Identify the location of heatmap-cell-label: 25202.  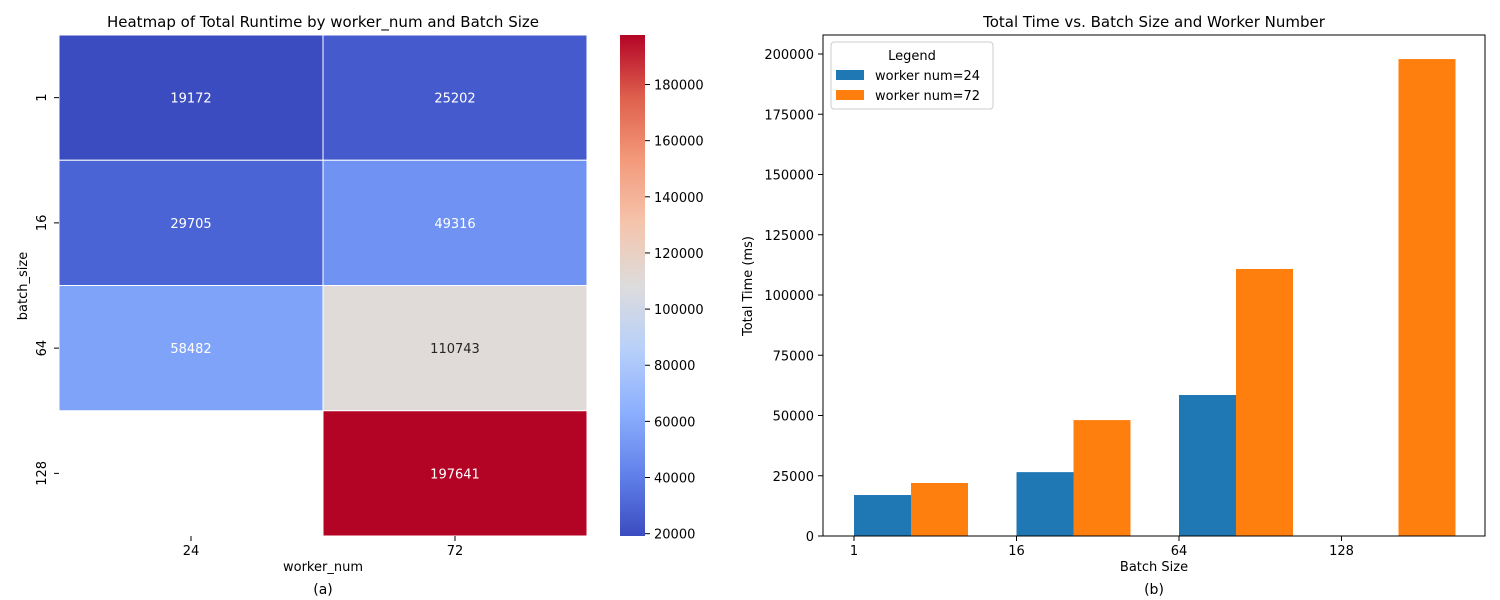
(454, 99).